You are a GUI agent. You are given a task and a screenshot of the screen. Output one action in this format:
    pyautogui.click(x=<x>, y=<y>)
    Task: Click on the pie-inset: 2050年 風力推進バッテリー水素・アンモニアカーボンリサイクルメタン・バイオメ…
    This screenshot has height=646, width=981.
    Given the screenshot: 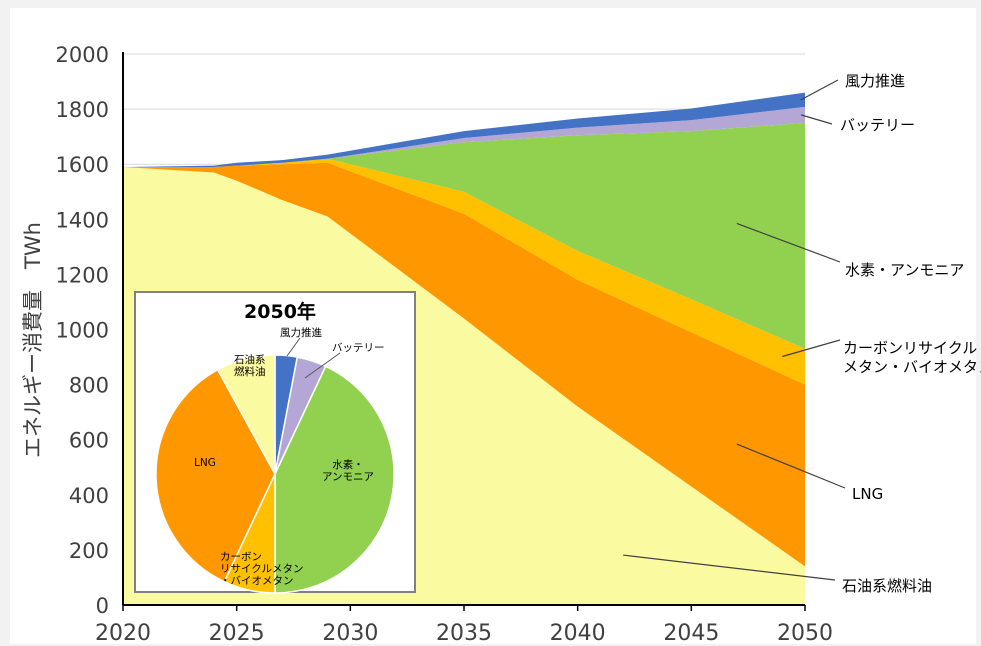 What is the action you would take?
    pyautogui.click(x=275, y=442)
    